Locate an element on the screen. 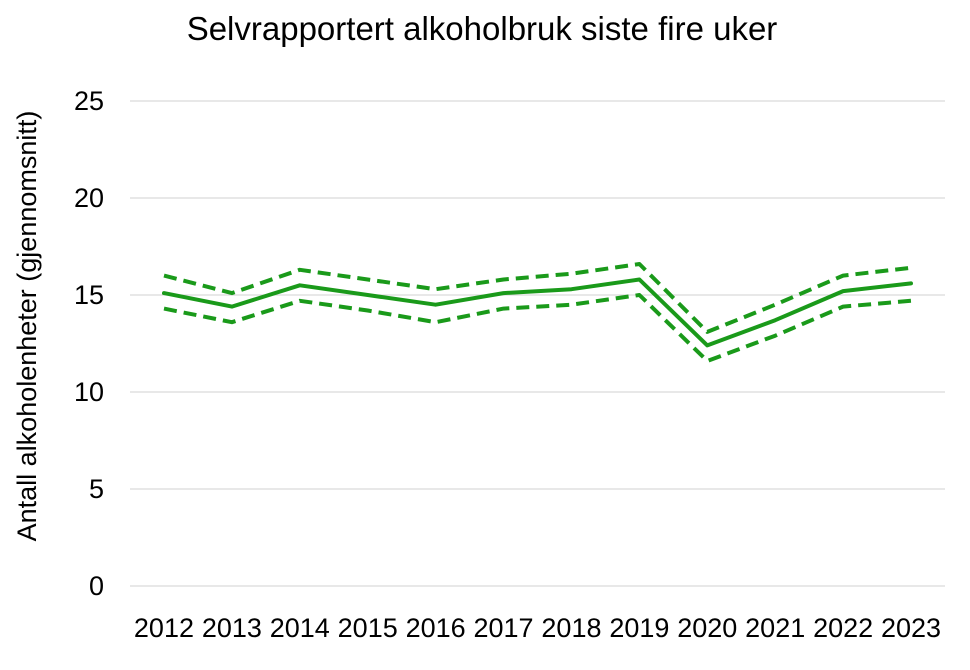  x-tick-label: 2018 is located at coordinates (571, 628).